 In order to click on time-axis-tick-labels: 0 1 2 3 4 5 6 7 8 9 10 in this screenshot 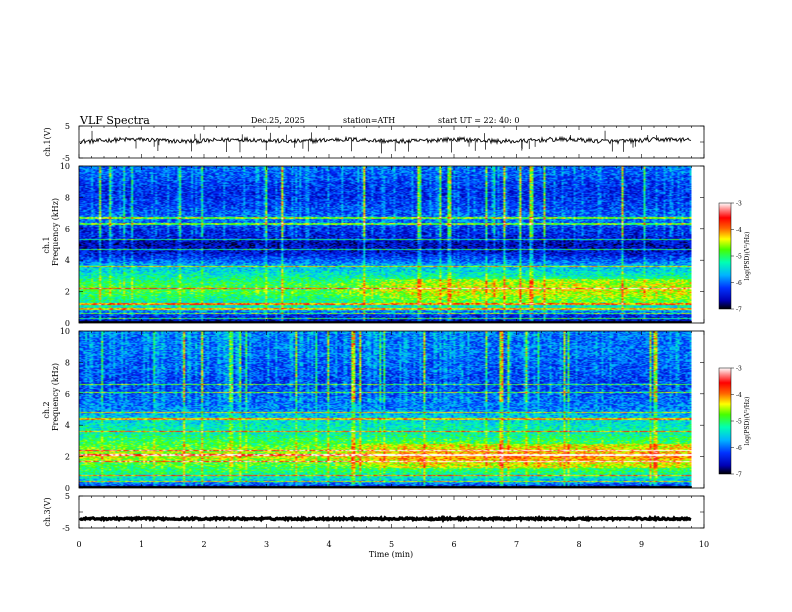, I will do `click(392, 544)`.